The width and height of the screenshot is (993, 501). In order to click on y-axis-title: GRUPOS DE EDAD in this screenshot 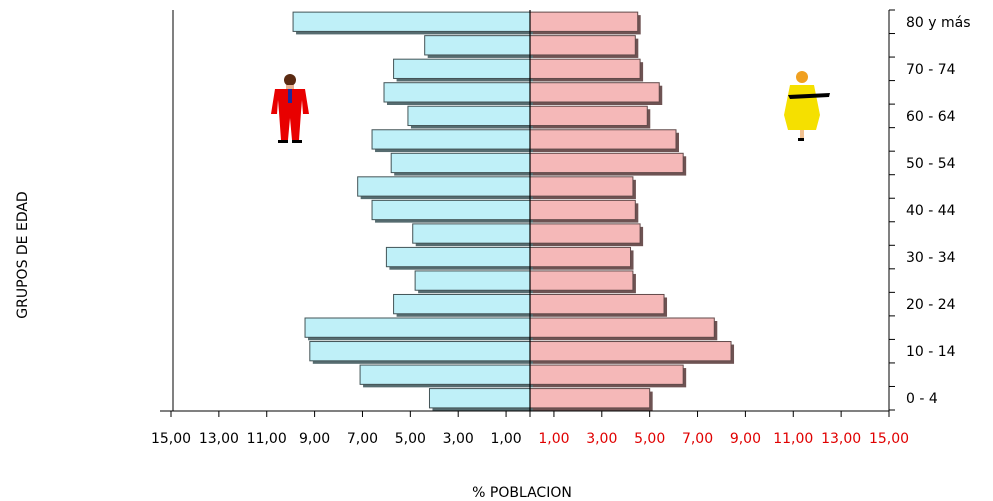, I will do `click(23, 254)`.